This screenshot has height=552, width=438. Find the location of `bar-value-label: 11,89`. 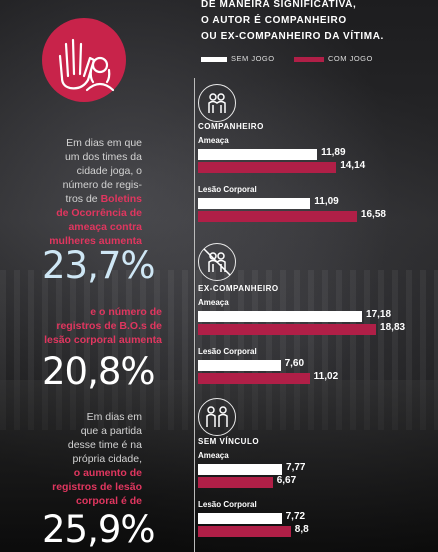

bar-value-label: 11,89 is located at coordinates (333, 152).